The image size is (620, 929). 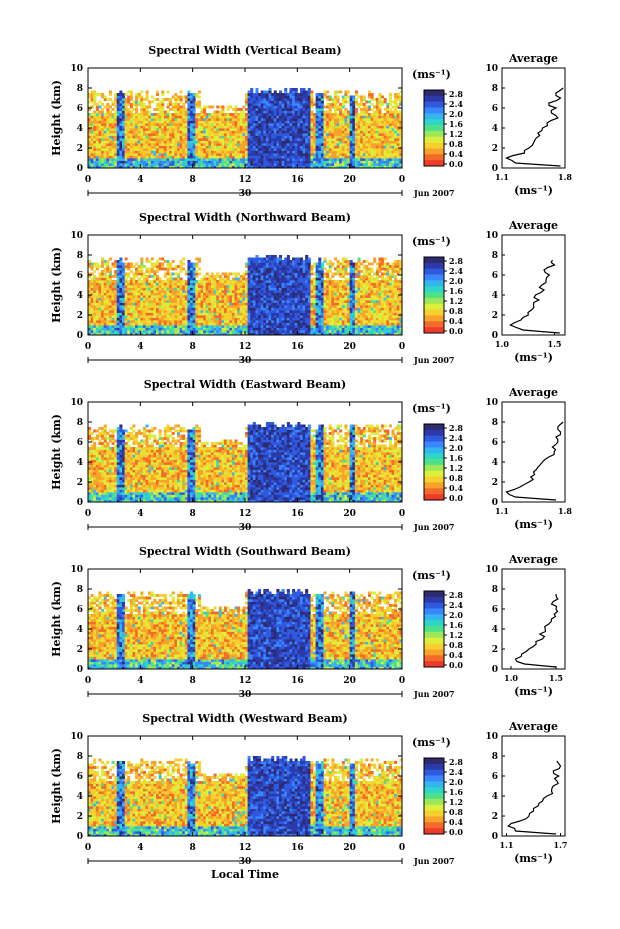 What do you see at coordinates (56, 118) in the screenshot?
I see `y-axis-title: Height (km)` at bounding box center [56, 118].